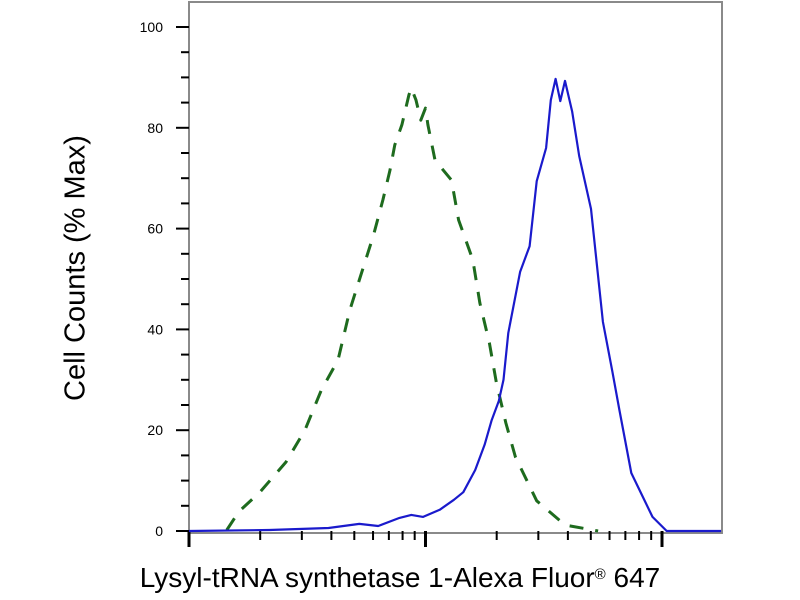 This screenshot has width=800, height=600. What do you see at coordinates (159, 531) in the screenshot?
I see `y-tick-label: 0` at bounding box center [159, 531].